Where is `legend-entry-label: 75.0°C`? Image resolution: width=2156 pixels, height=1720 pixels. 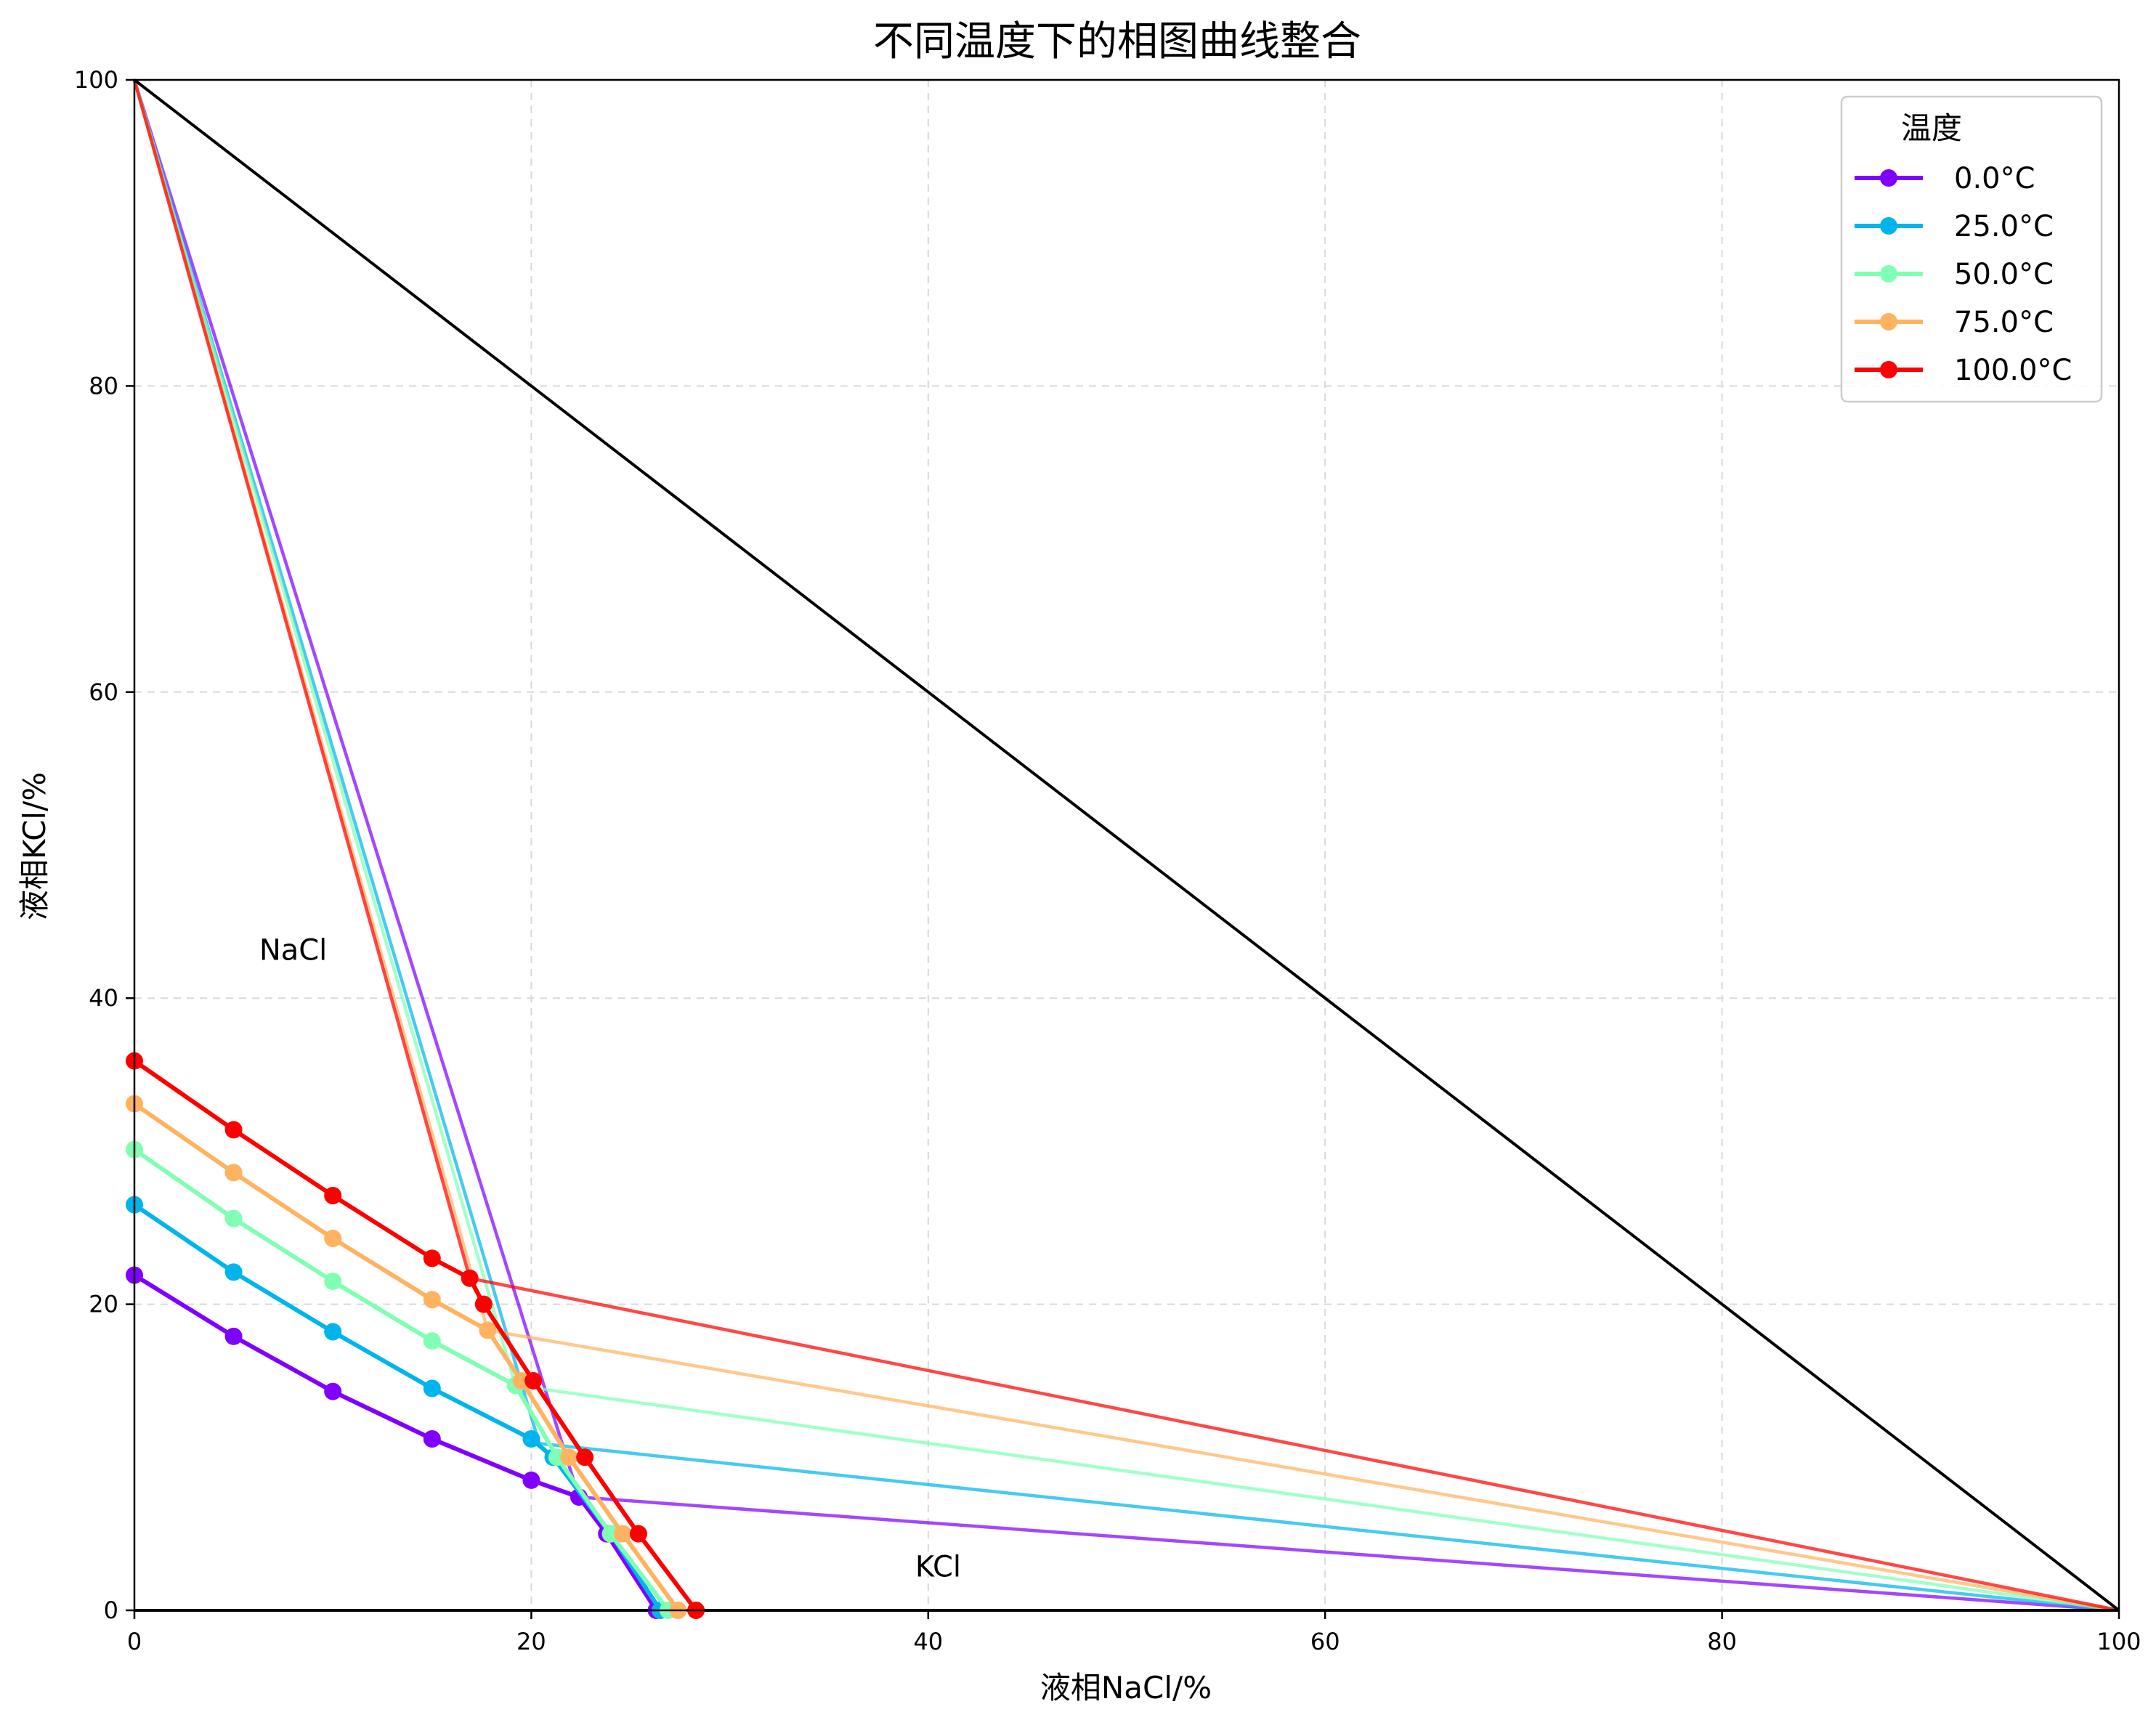
legend-entry-label: 75.0°C is located at coordinates (2004, 322).